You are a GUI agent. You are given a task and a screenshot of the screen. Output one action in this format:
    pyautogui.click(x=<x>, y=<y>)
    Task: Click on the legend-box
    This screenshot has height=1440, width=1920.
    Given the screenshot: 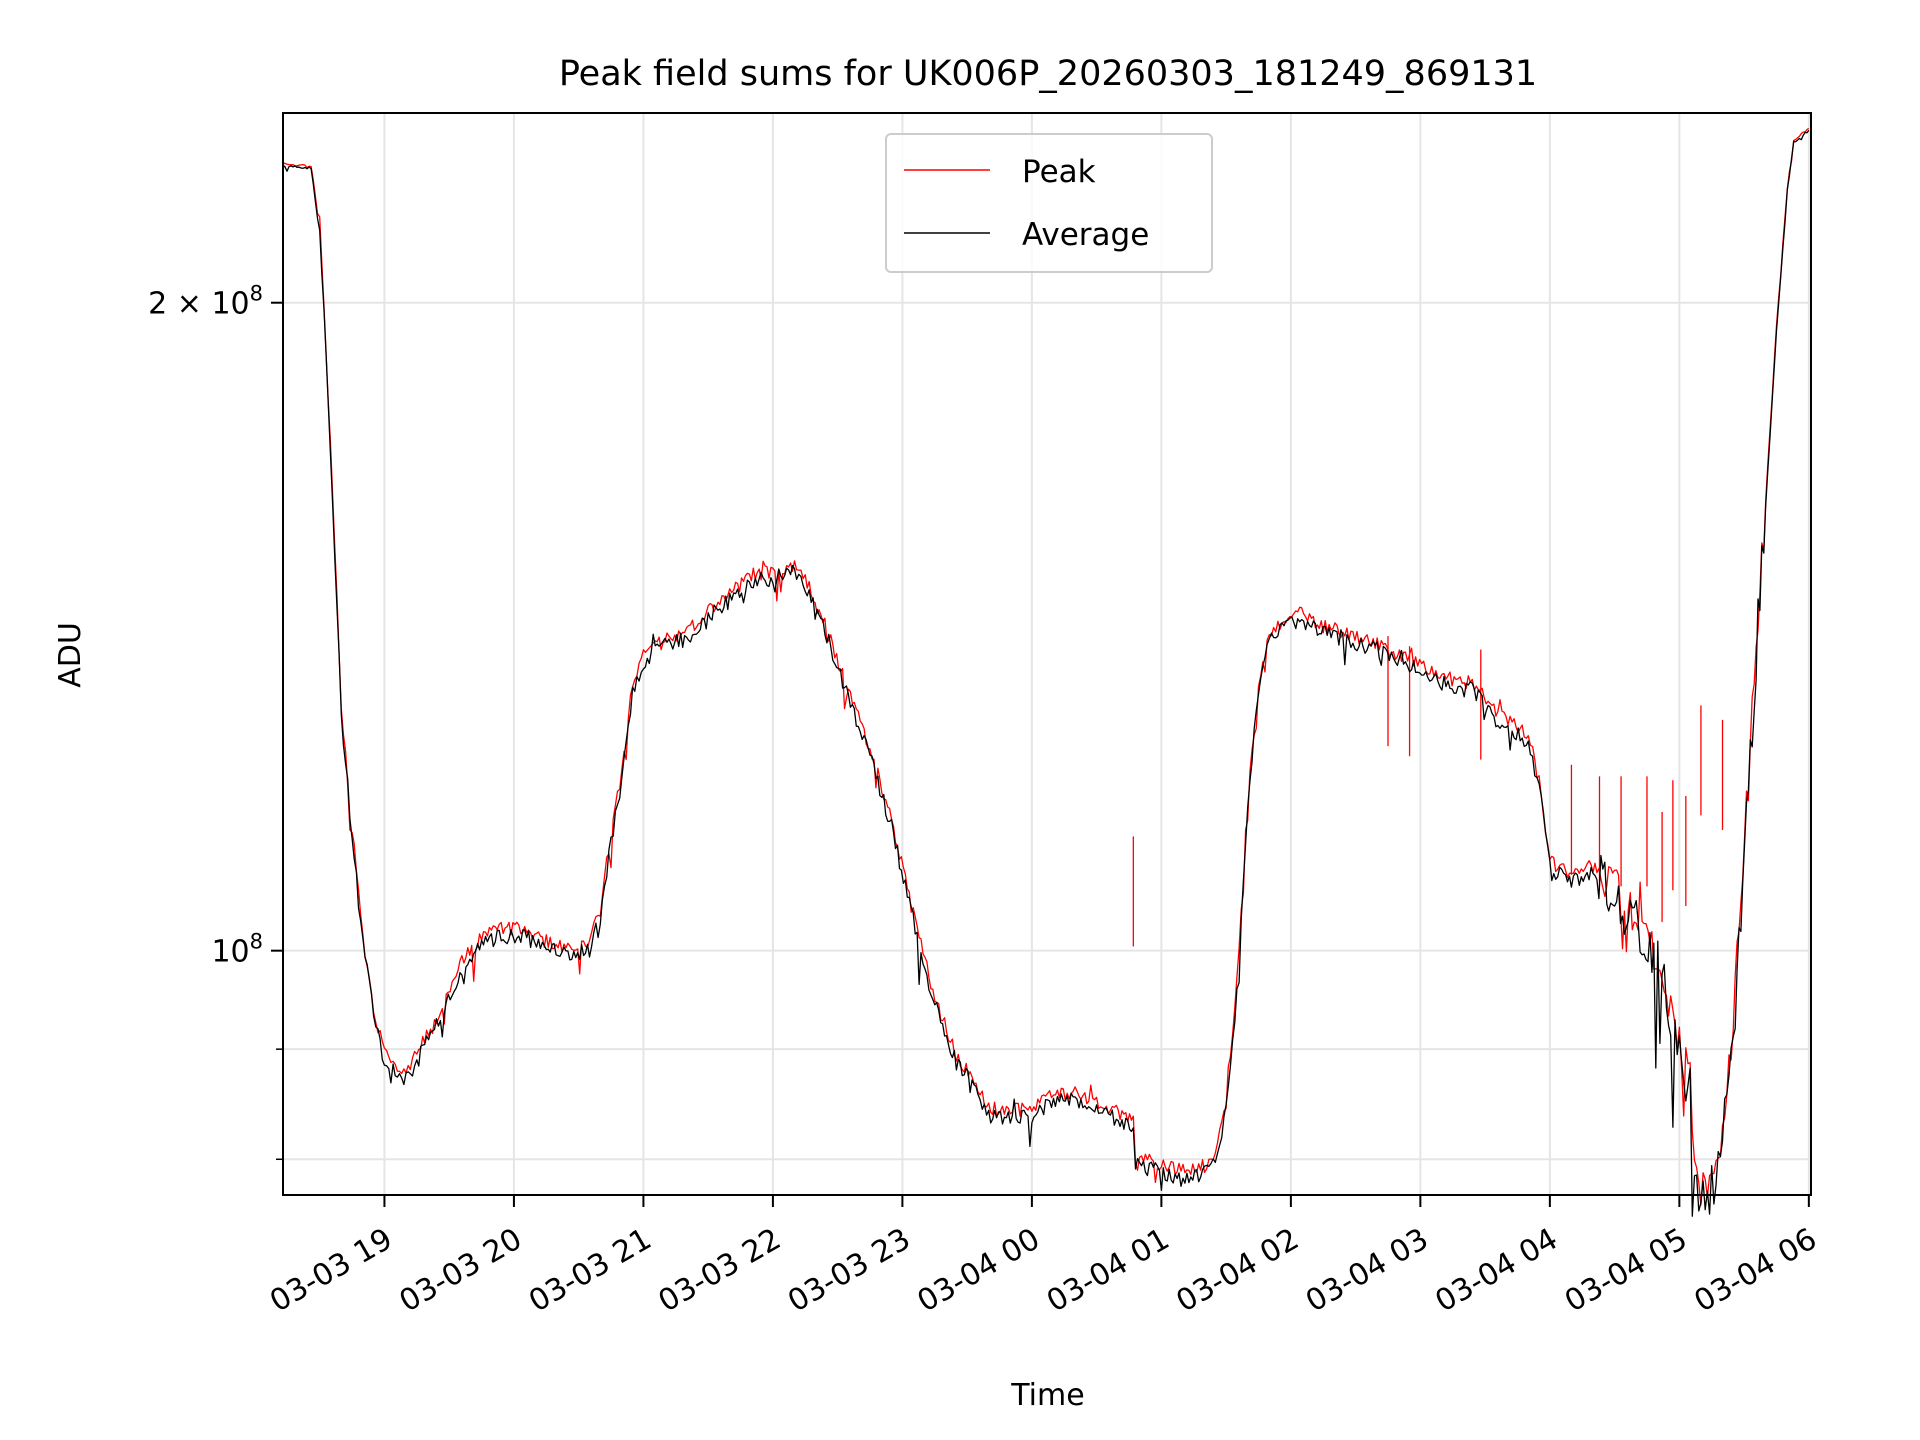 What is the action you would take?
    pyautogui.click(x=1049, y=203)
    